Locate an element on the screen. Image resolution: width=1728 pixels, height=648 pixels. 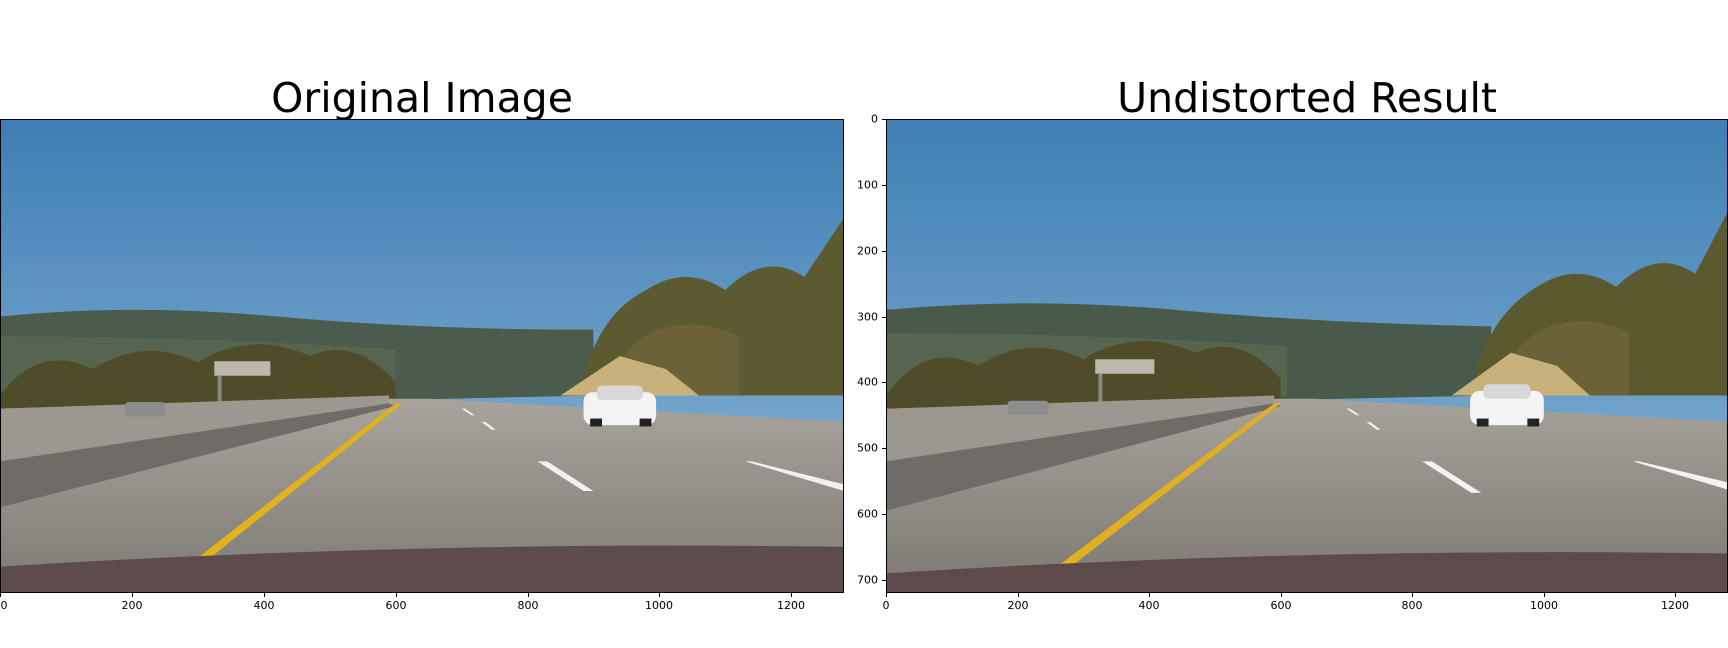
x-tick-label-undistorted: 1200 is located at coordinates (1675, 605).